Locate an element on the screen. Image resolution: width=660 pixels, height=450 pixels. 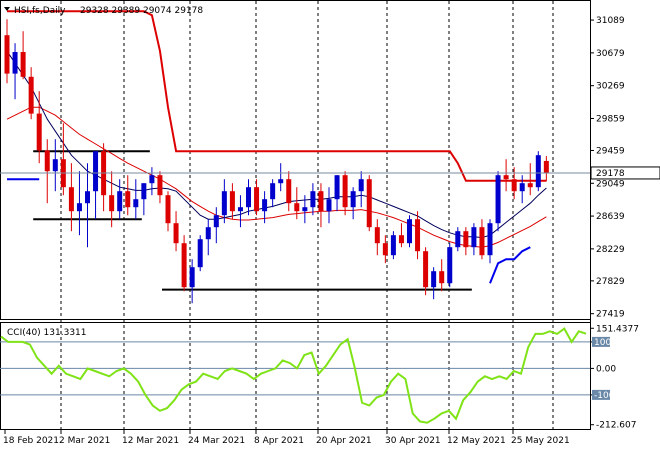
date-tick-label: 8 Apr 2021 is located at coordinates (279, 441).